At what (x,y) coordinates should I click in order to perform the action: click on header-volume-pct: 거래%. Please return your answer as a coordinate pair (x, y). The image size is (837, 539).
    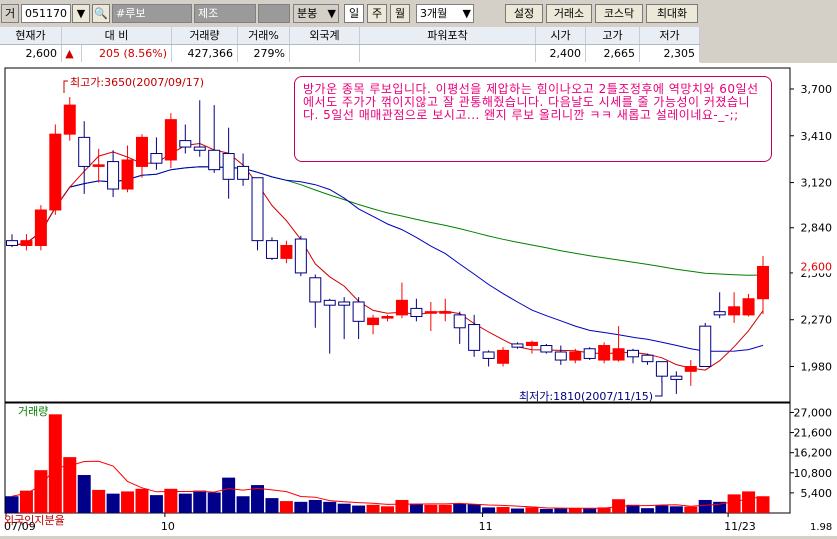
    Looking at the image, I should click on (264, 35).